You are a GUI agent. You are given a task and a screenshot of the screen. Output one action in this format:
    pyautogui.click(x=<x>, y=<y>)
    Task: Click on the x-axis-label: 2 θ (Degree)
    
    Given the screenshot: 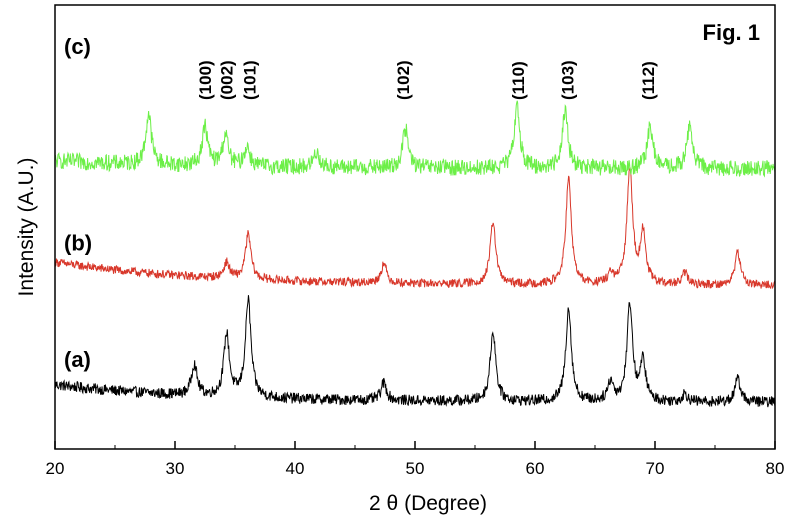 What is the action you would take?
    pyautogui.click(x=428, y=503)
    